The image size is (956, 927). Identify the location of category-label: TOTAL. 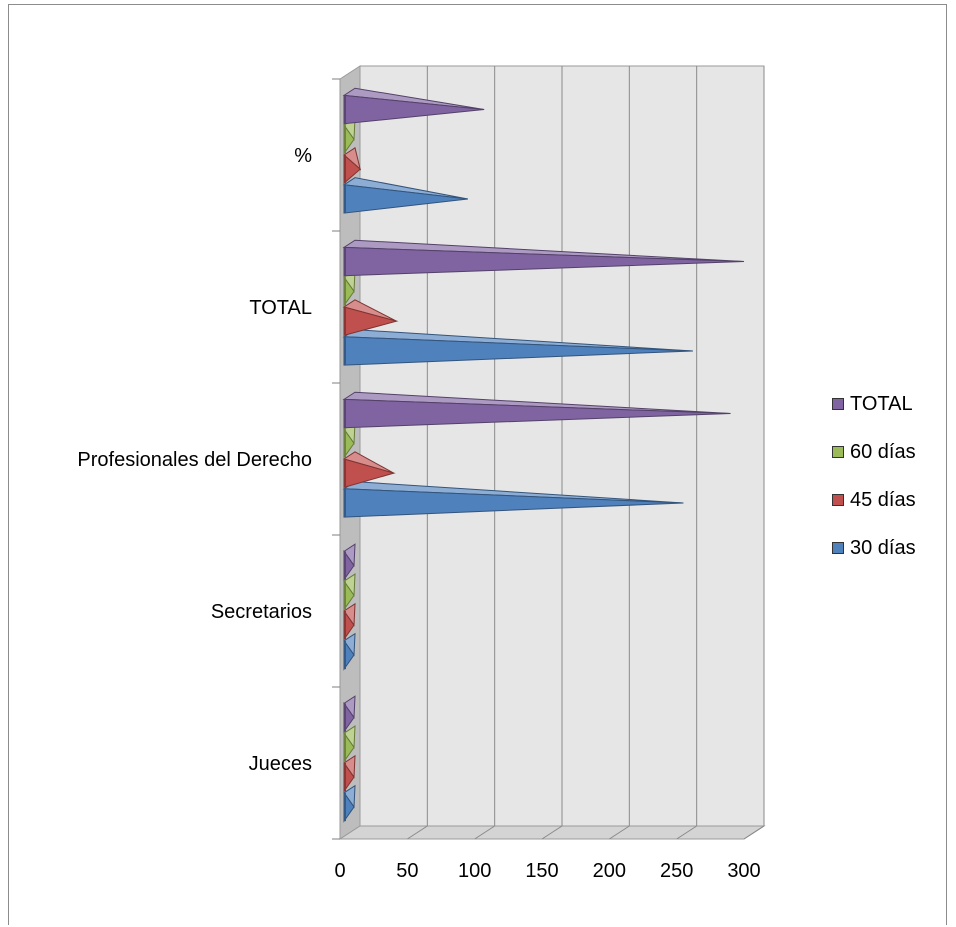
(280, 308).